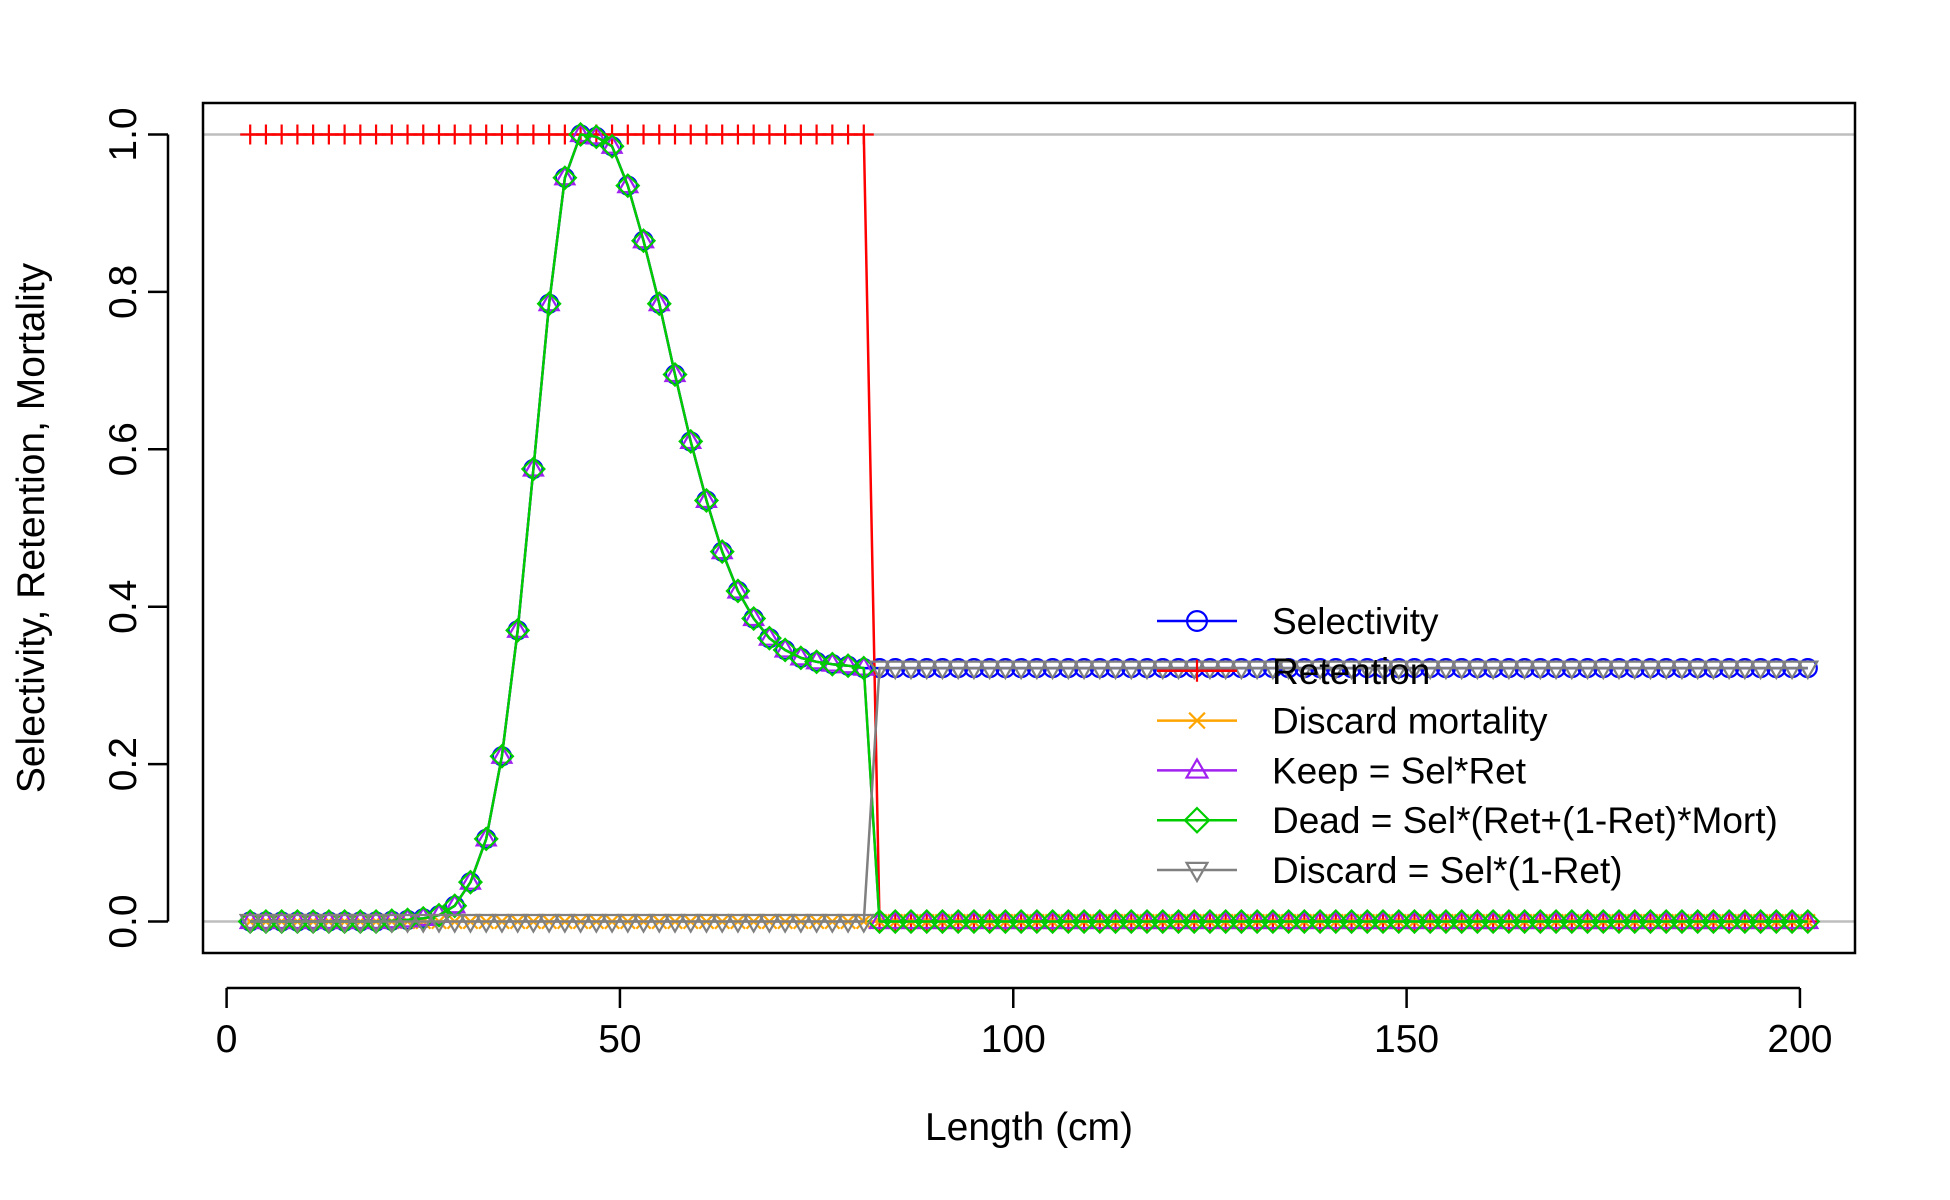 The image size is (1950, 1200). What do you see at coordinates (1293, 671) in the screenshot?
I see `legend-entry-ret: Retention` at bounding box center [1293, 671].